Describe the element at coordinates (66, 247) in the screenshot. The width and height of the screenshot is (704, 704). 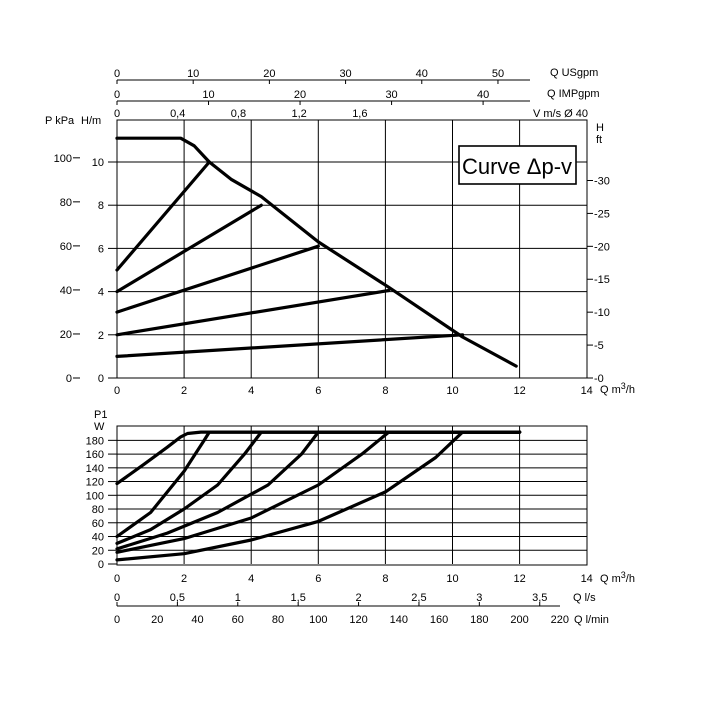
I see `head-left-tick-kpa: 60` at that location.